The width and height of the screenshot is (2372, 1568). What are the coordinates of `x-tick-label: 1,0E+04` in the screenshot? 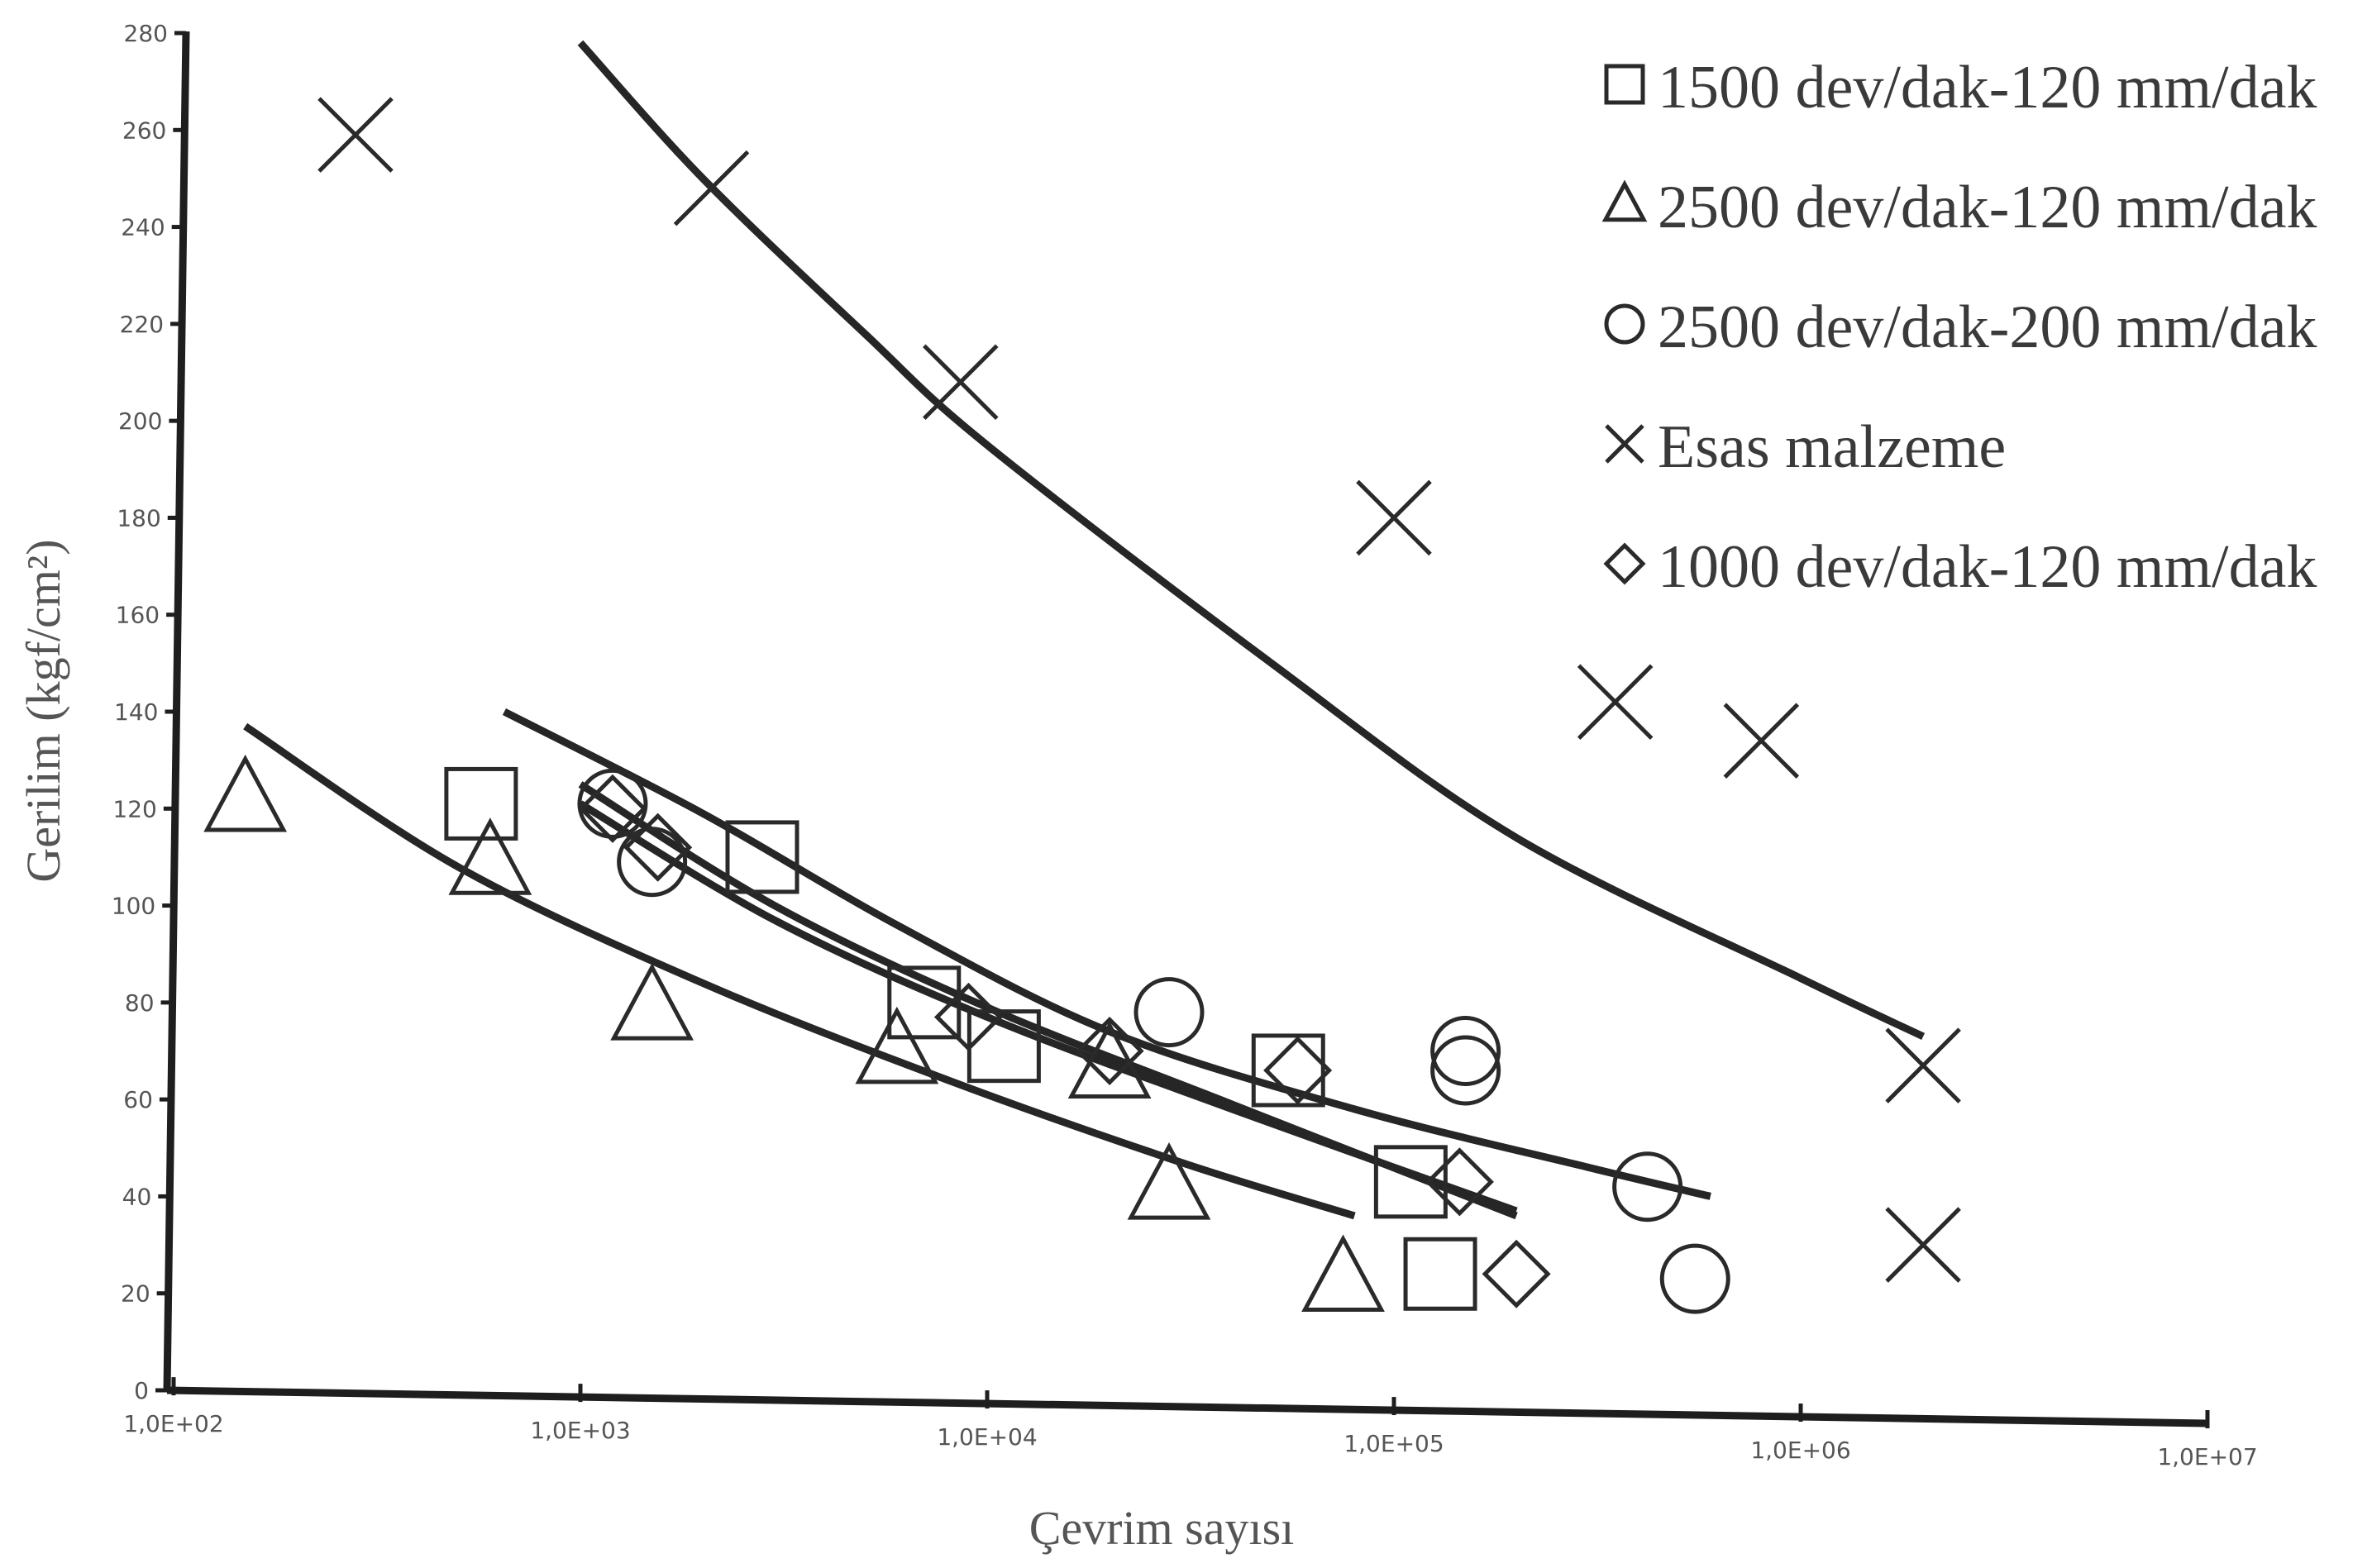 It's located at (987, 1437).